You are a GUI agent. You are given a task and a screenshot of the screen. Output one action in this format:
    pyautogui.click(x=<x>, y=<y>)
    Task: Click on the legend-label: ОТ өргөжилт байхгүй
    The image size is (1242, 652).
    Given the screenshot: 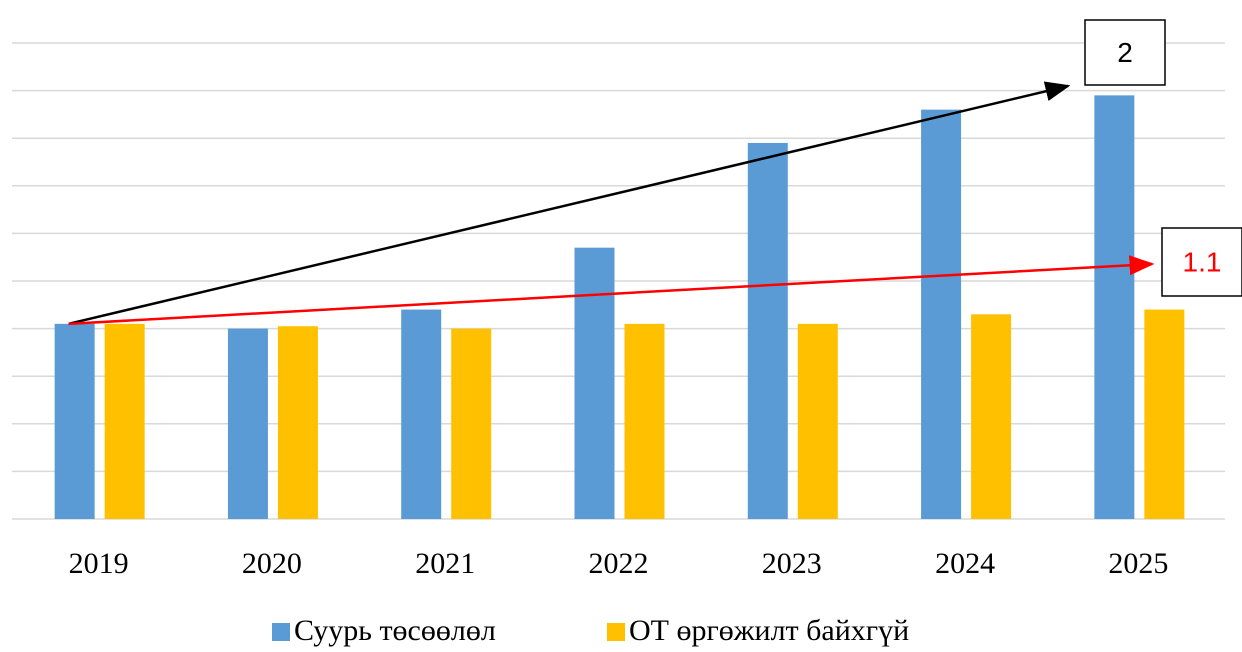 What is the action you would take?
    pyautogui.click(x=769, y=630)
    